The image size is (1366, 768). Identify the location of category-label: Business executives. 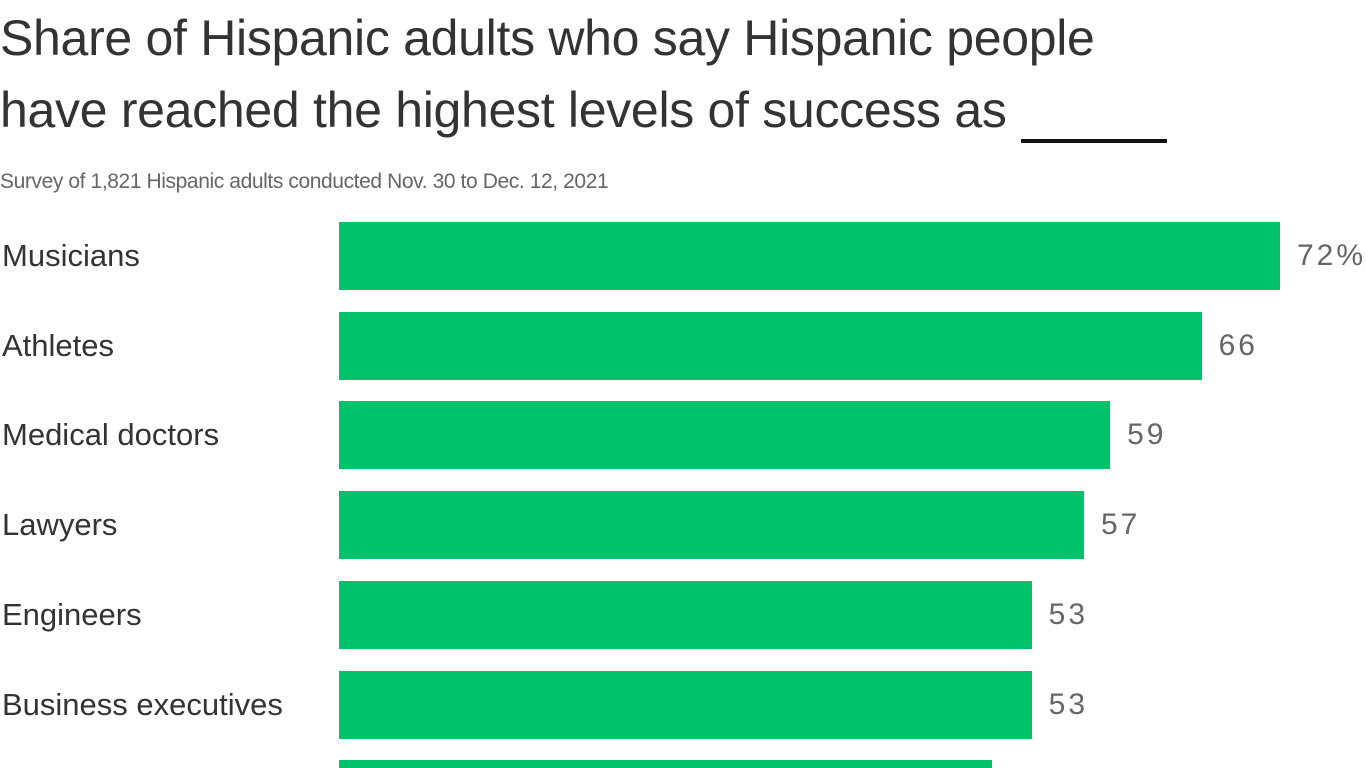
(142, 704).